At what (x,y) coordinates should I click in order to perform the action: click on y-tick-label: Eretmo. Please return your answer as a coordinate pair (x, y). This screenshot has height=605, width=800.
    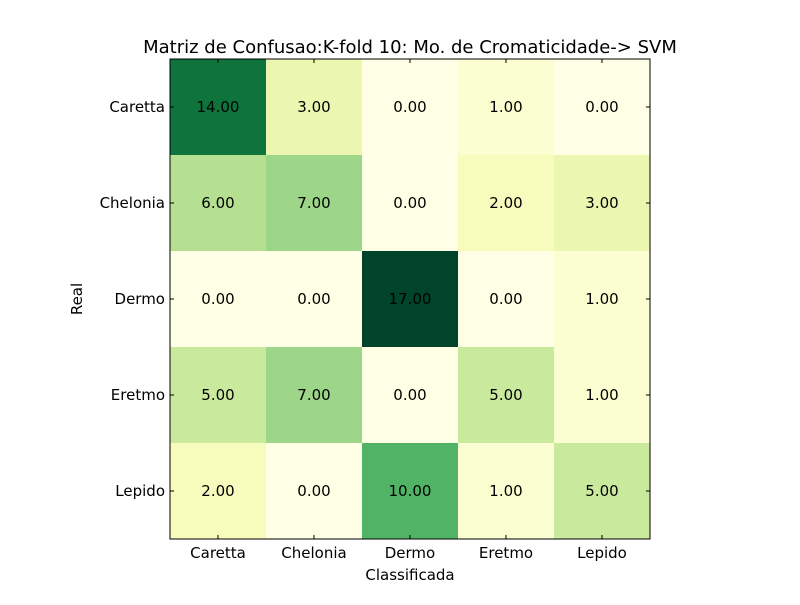
    Looking at the image, I should click on (138, 395).